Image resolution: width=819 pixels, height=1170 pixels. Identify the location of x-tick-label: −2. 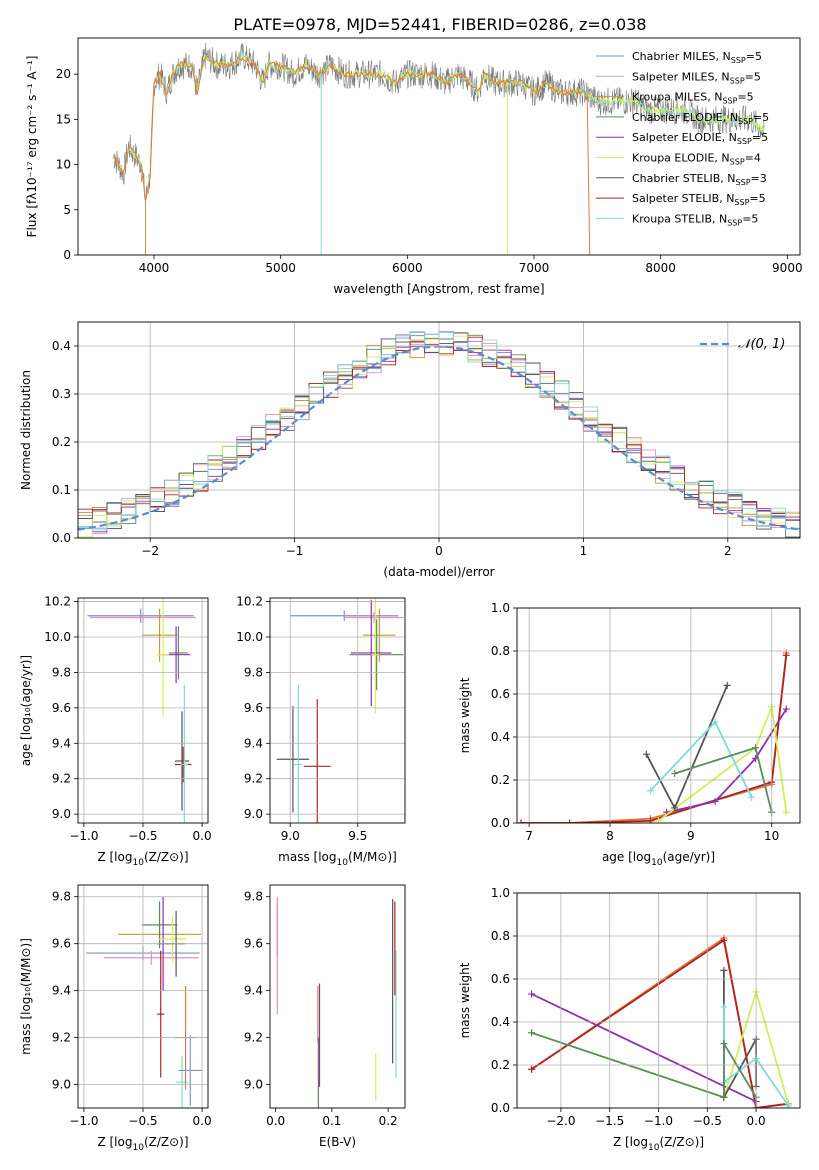
(150, 551).